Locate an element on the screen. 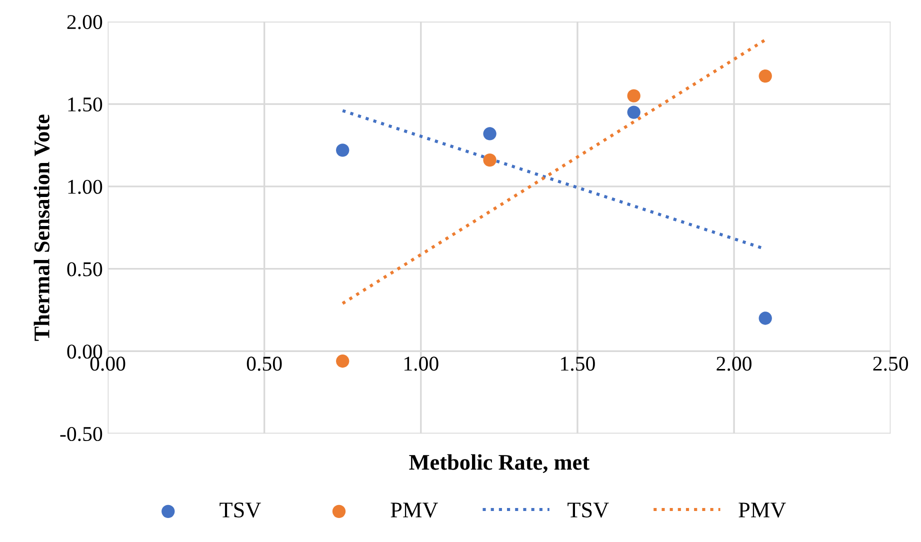  y-tick-label: 1.00 is located at coordinates (85, 187).